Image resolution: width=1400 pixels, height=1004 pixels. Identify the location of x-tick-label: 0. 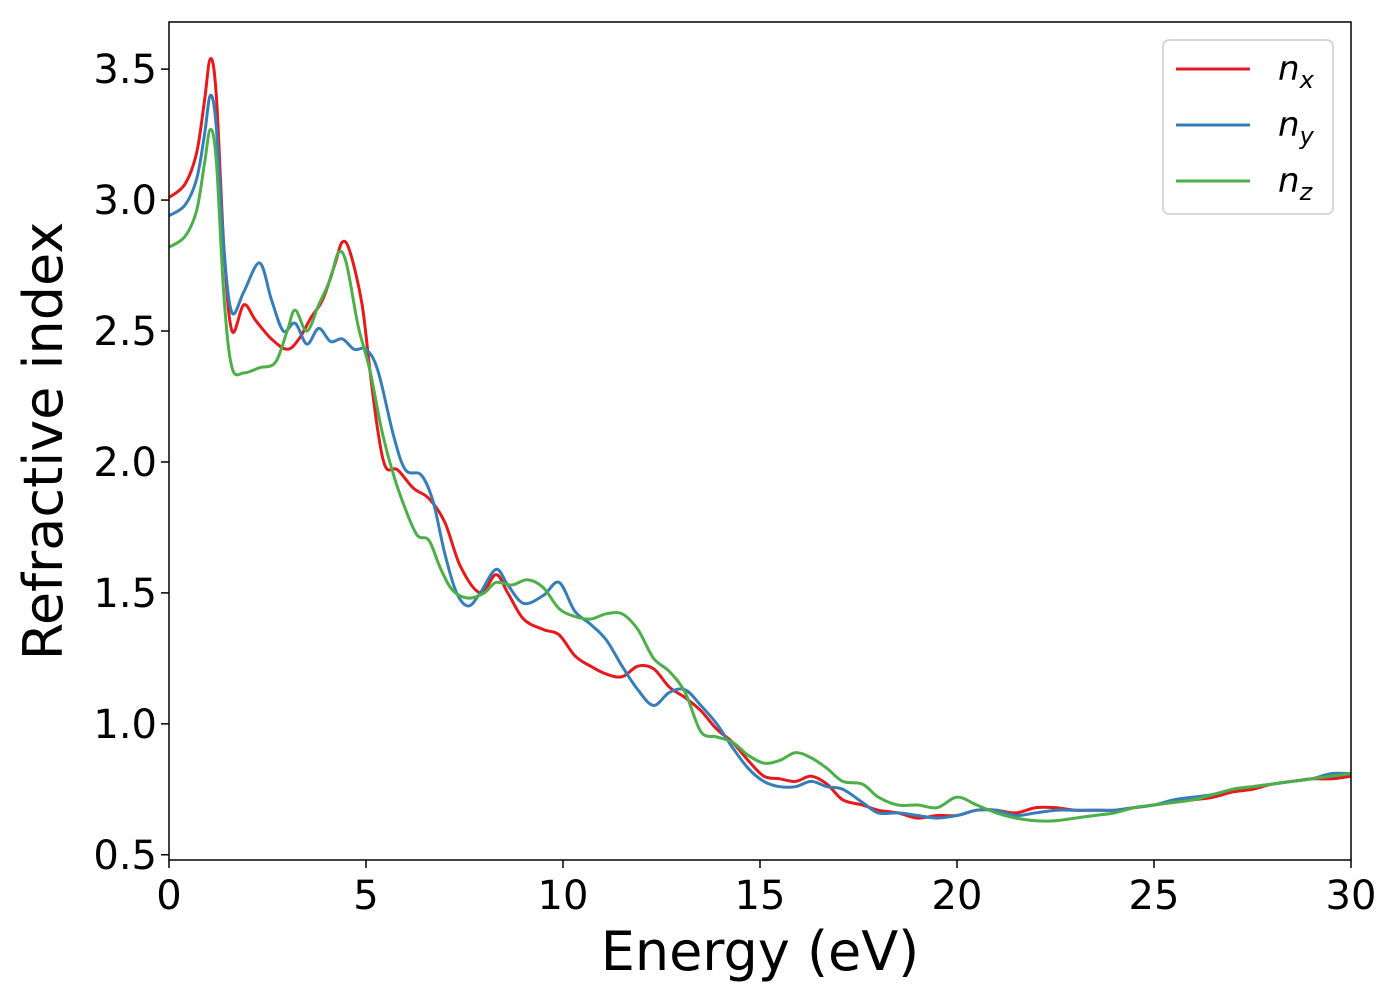
(168, 896).